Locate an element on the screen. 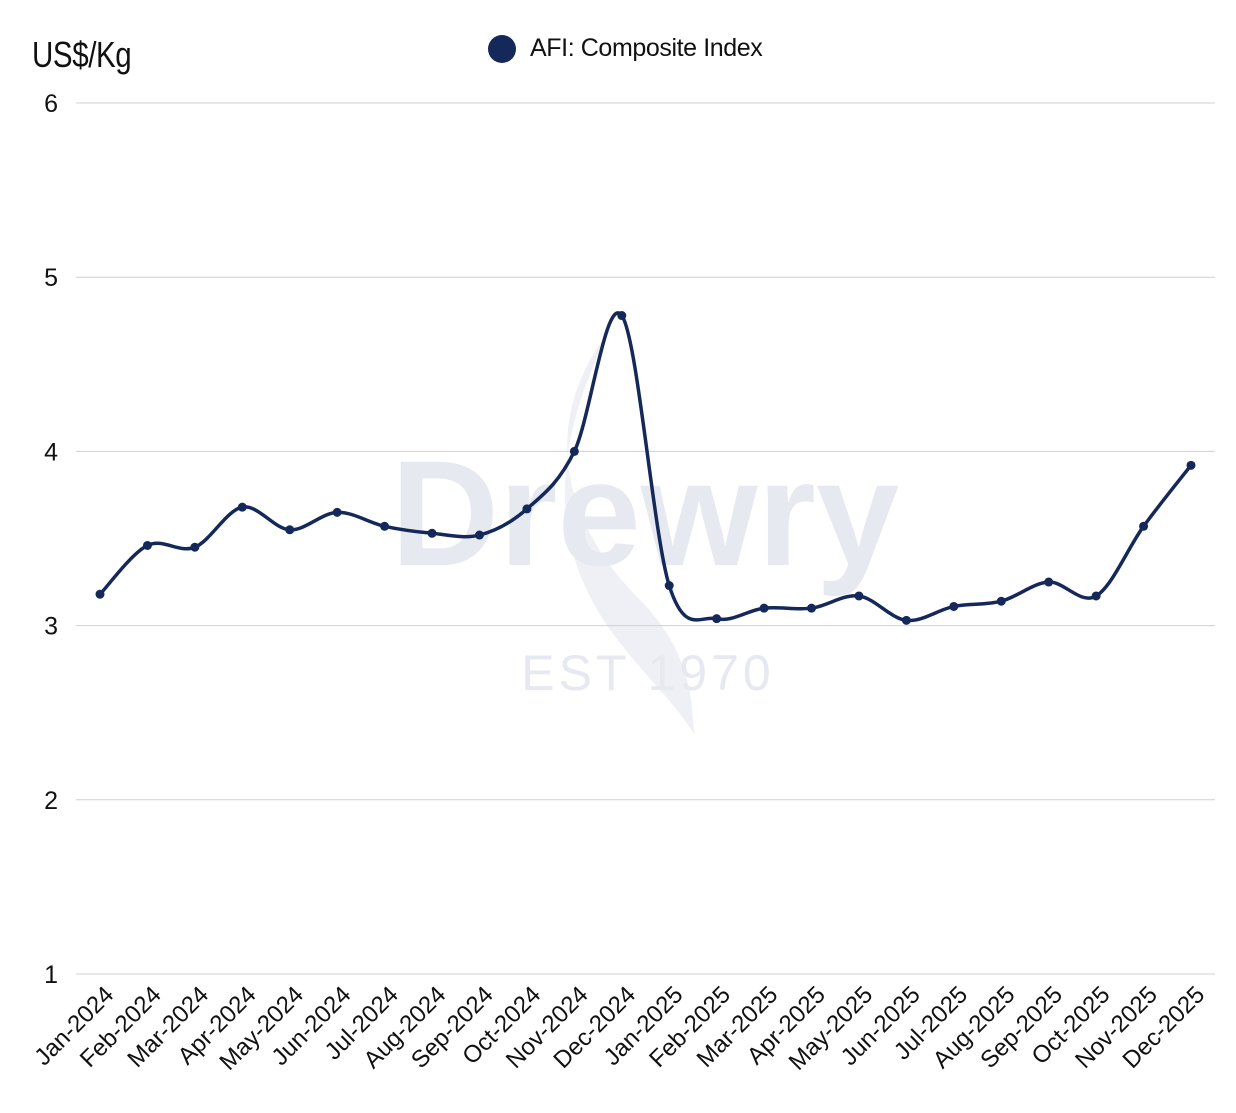  y-tick-label: 2 is located at coordinates (51, 801).